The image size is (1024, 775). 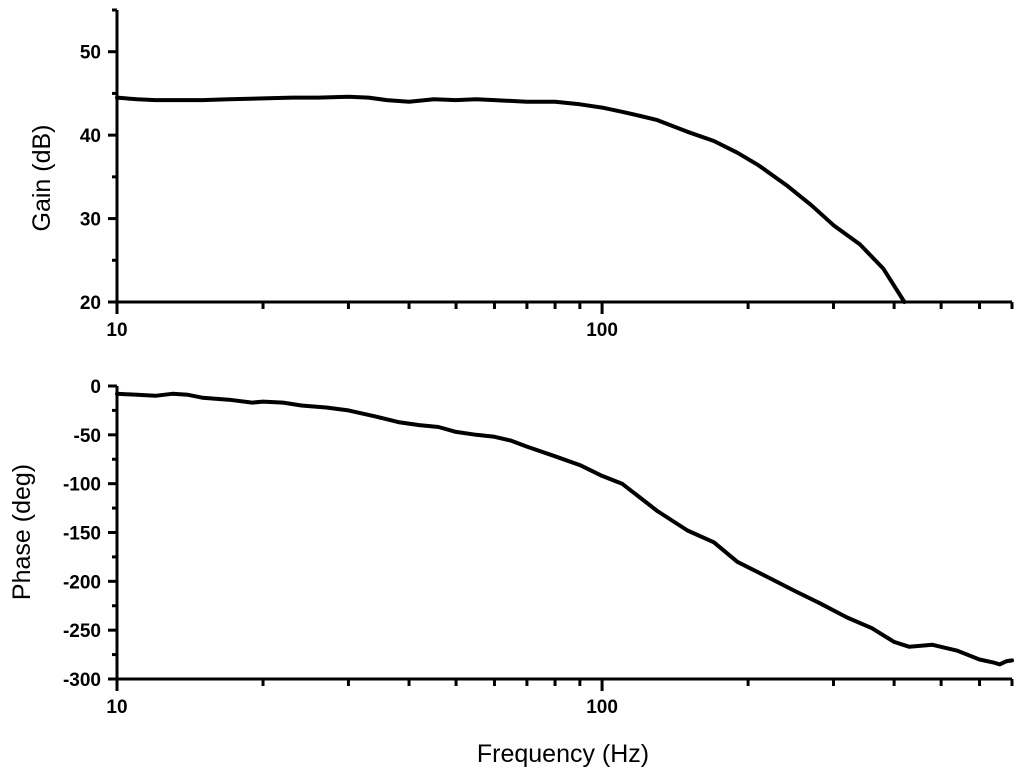 What do you see at coordinates (116, 707) in the screenshot?
I see `phase-x-tick-label: 10` at bounding box center [116, 707].